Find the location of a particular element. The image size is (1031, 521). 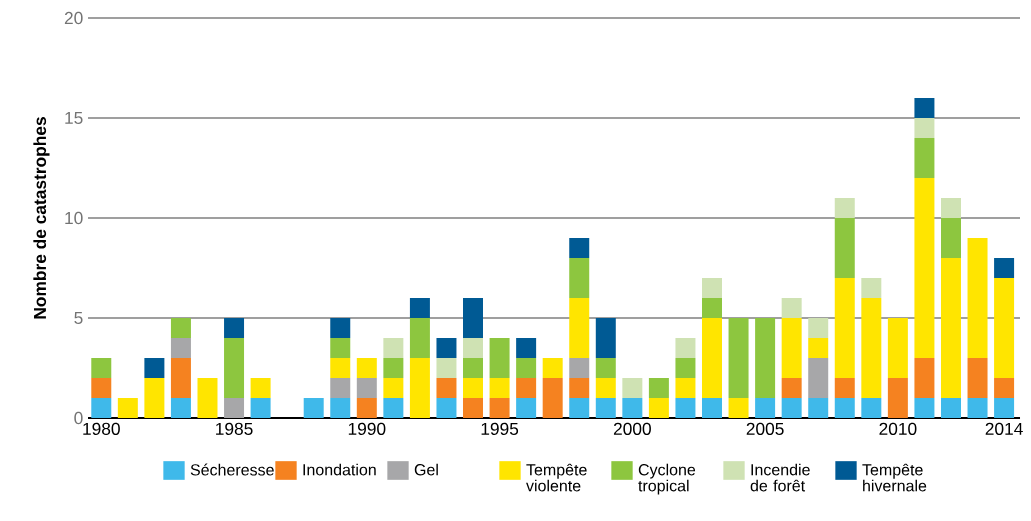

y-axis-title: Nombre de catastrophes is located at coordinates (41, 218).